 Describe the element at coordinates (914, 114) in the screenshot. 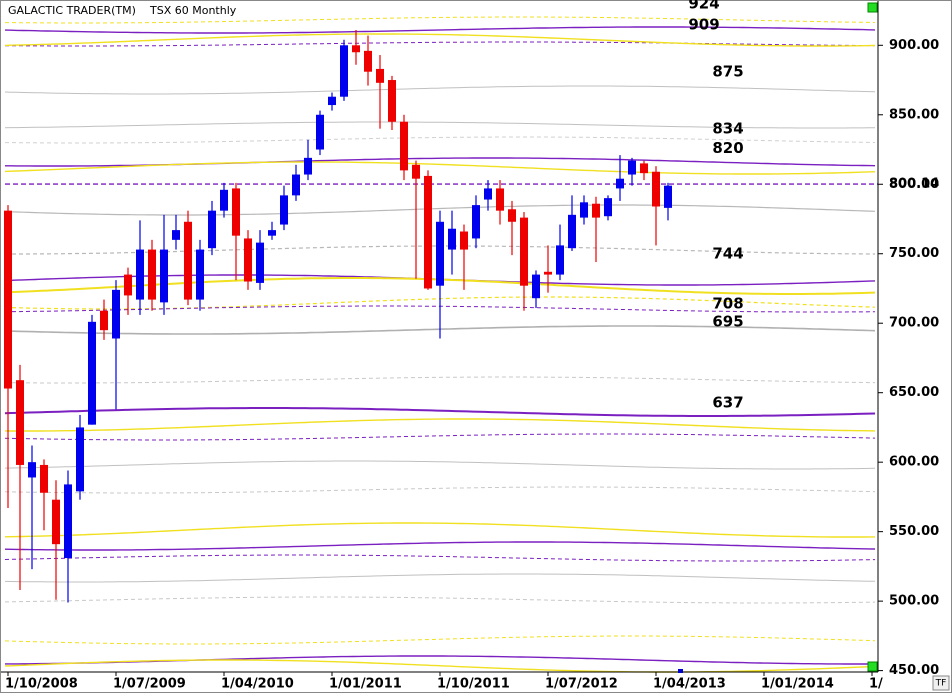

I see `y-tick-label: 850.00` at that location.